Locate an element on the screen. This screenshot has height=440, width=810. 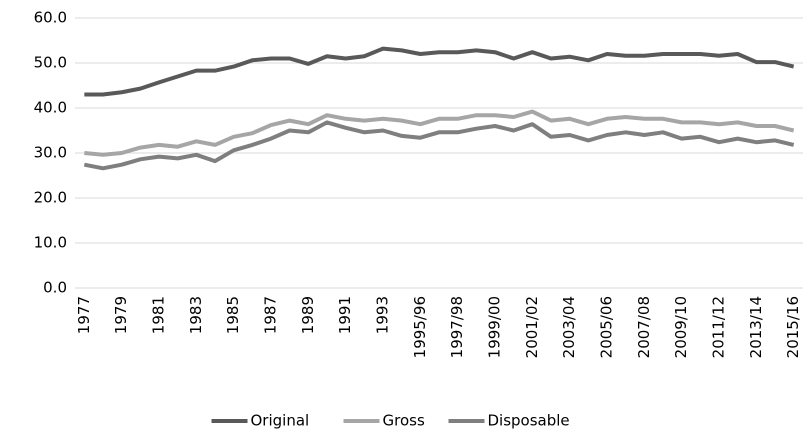
x-tick-label: 1989 is located at coordinates (308, 315).